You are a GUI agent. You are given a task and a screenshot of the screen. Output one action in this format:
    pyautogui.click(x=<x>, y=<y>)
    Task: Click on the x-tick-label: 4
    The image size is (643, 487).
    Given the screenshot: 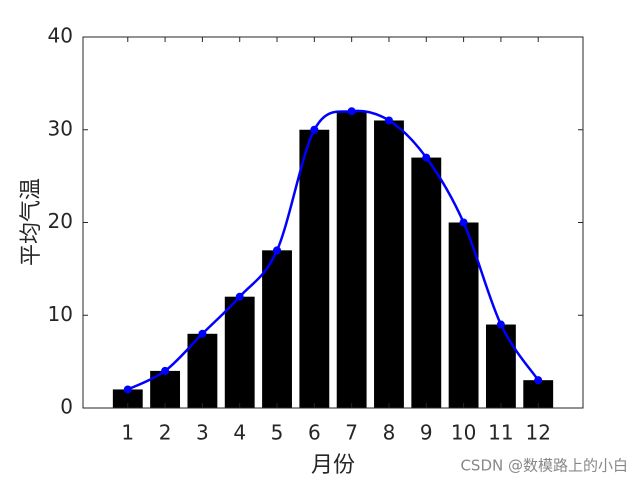 What is the action you would take?
    pyautogui.click(x=239, y=433)
    